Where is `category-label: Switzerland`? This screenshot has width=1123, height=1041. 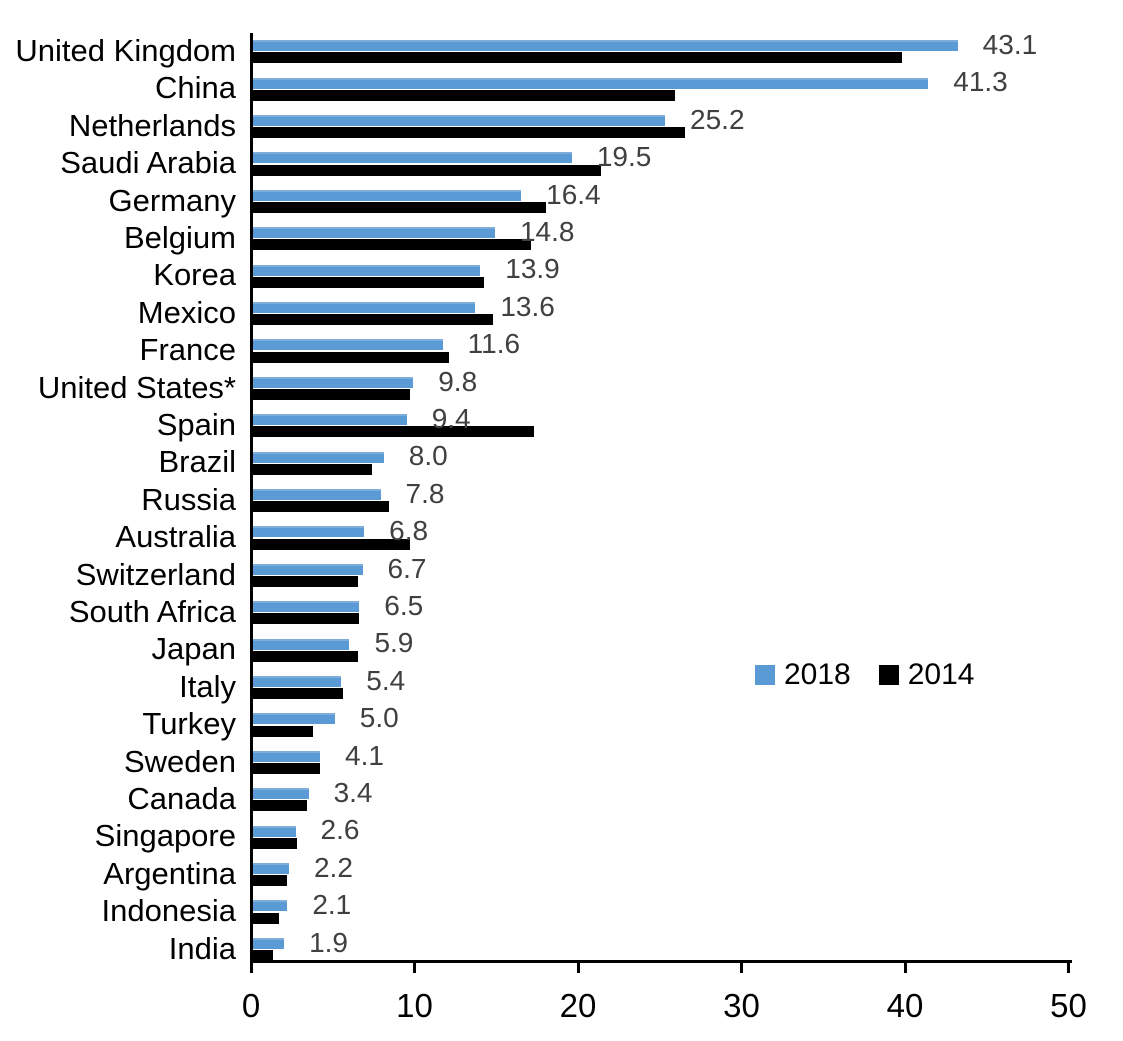 category-label: Switzerland is located at coordinates (155, 574).